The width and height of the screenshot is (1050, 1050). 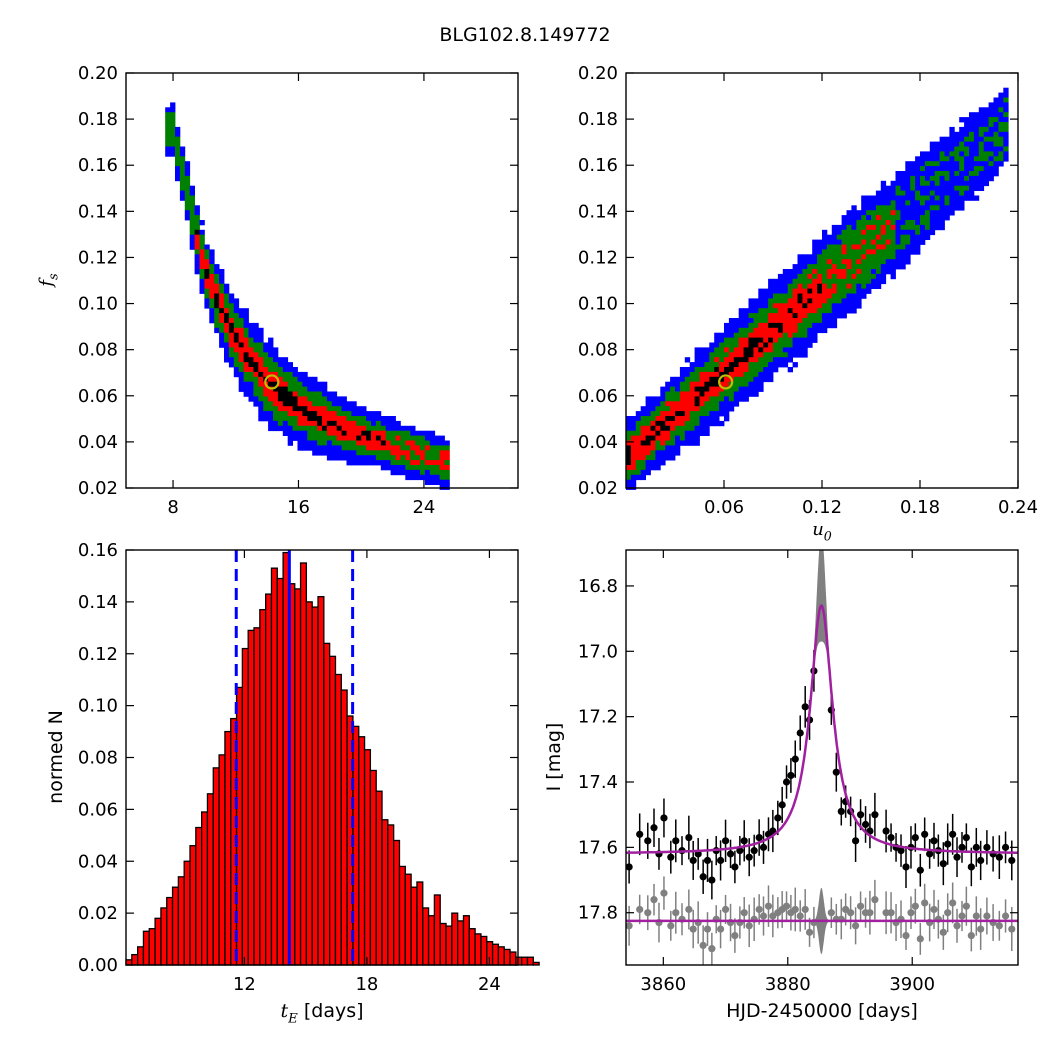 What do you see at coordinates (976, 847) in the screenshot?
I see `data-point` at bounding box center [976, 847].